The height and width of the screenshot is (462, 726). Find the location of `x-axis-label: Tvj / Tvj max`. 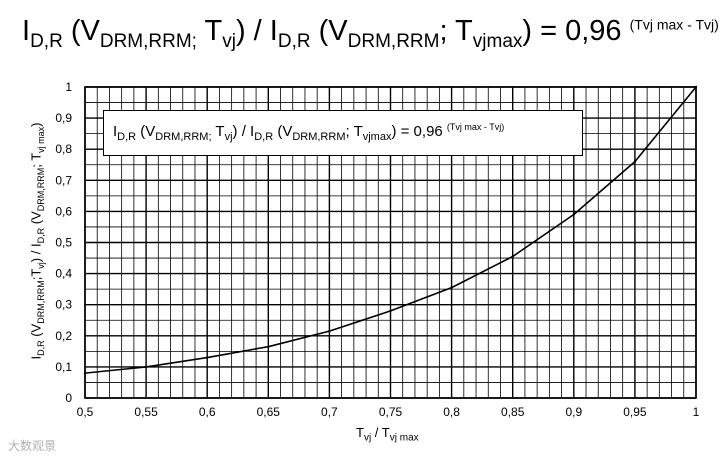

x-axis-label: Tvj / Tvj max is located at coordinates (387, 434).